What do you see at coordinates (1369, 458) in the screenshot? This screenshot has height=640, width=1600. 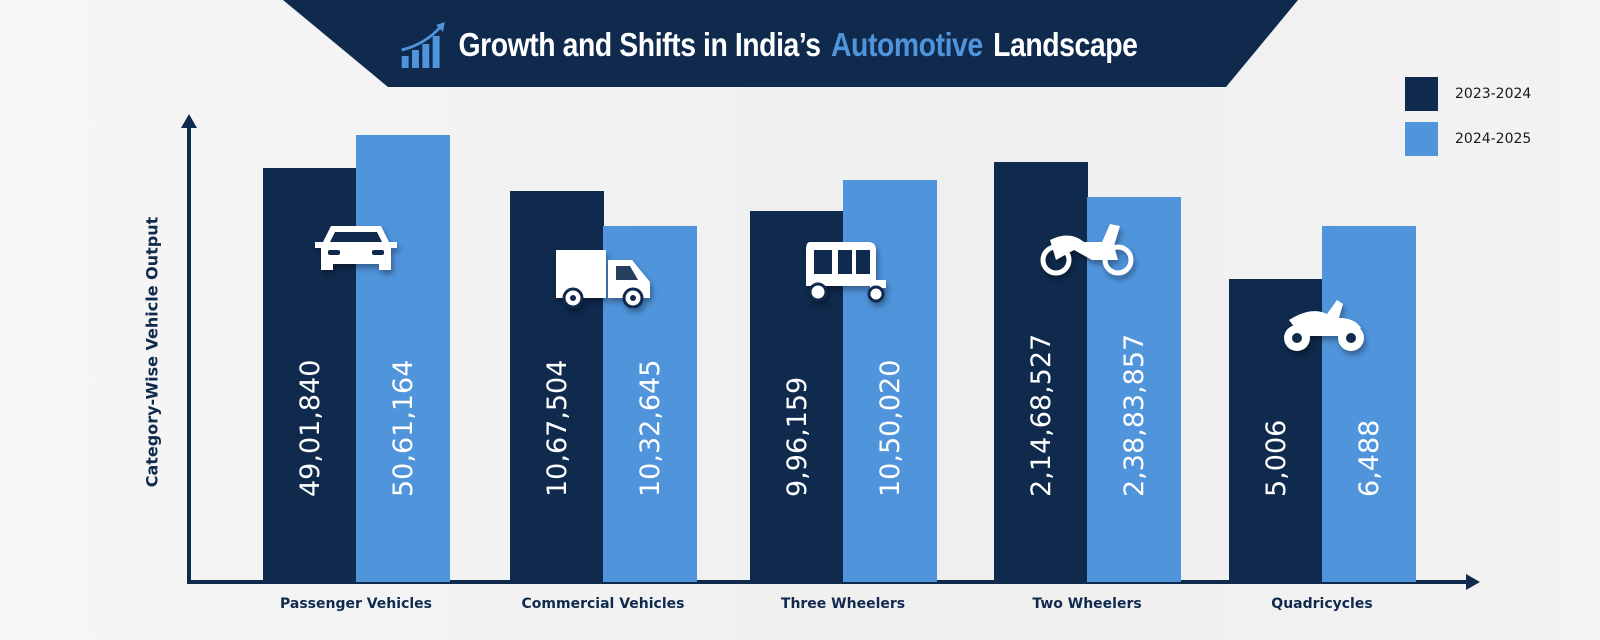 I see `bar-value-label: 6,488` at bounding box center [1369, 458].